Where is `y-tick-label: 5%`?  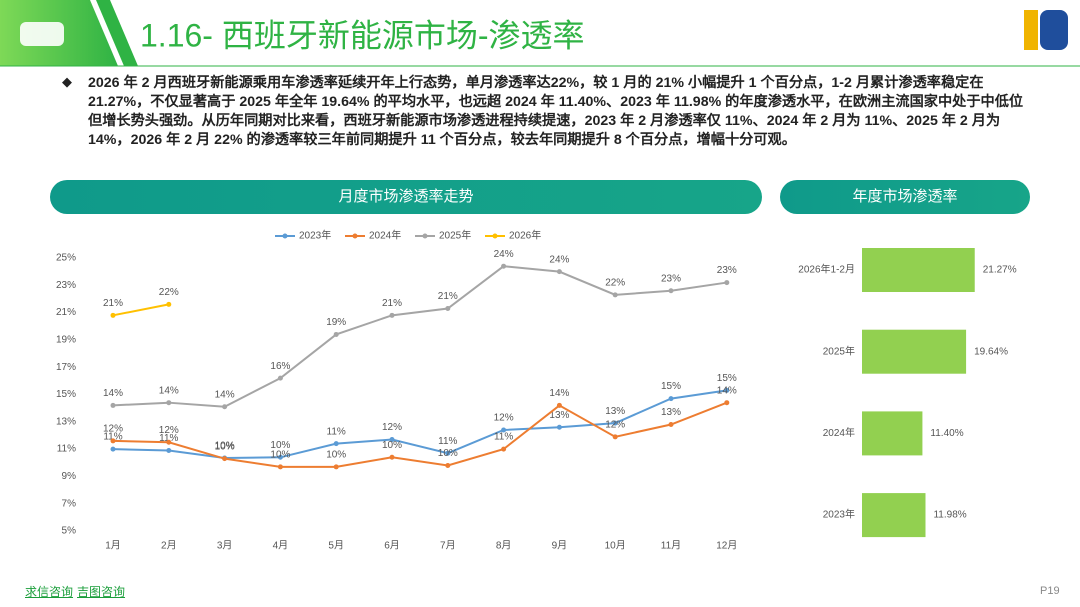 y-tick-label: 5% is located at coordinates (69, 531).